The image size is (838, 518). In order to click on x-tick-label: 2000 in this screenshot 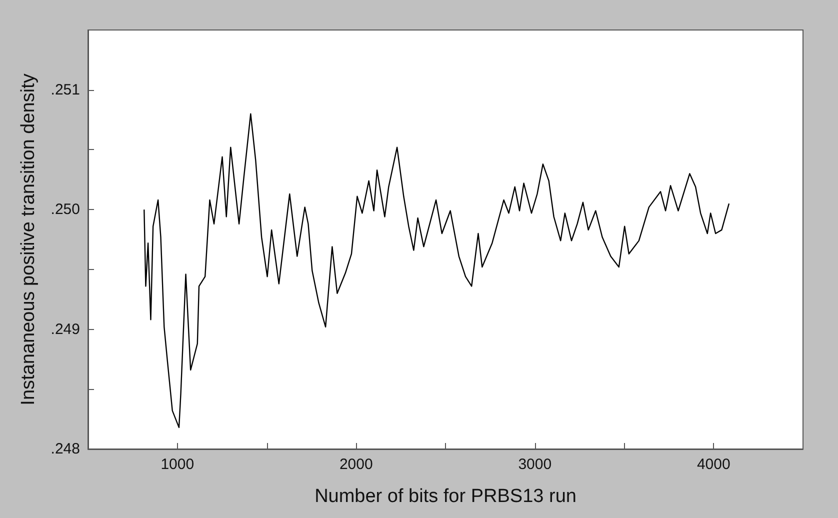, I will do `click(356, 464)`.